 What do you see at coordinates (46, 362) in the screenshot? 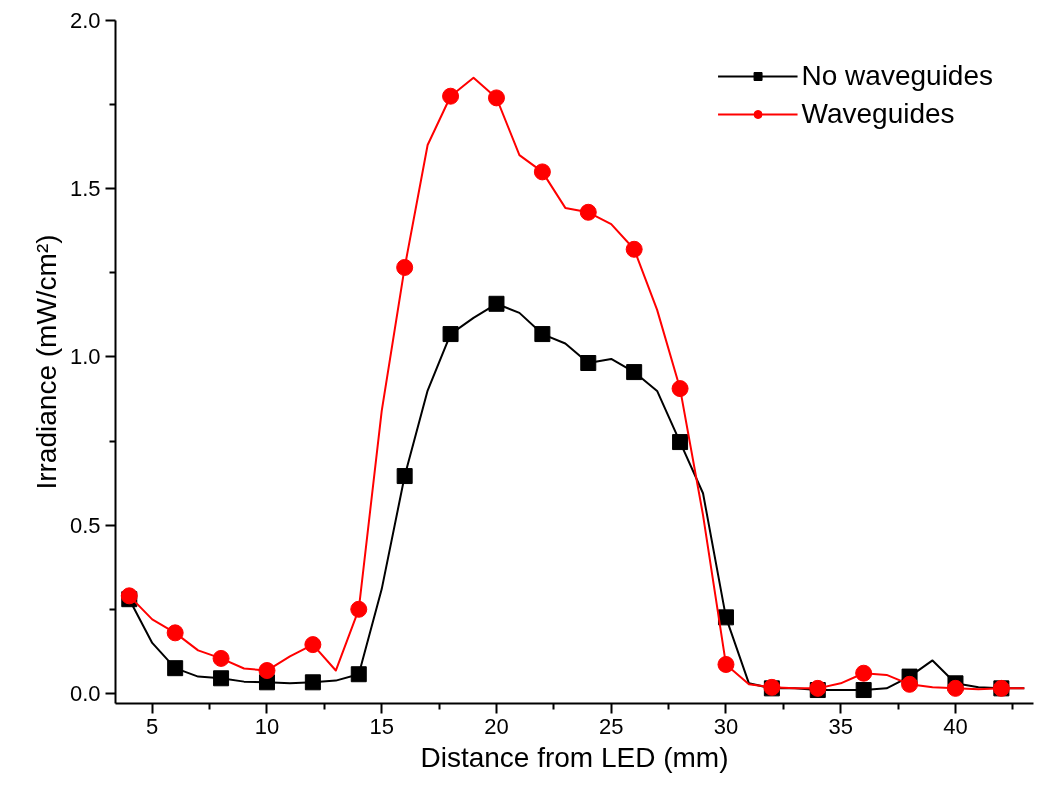
I see `y-axis-title: Irradiance (mW/cm²)` at bounding box center [46, 362].